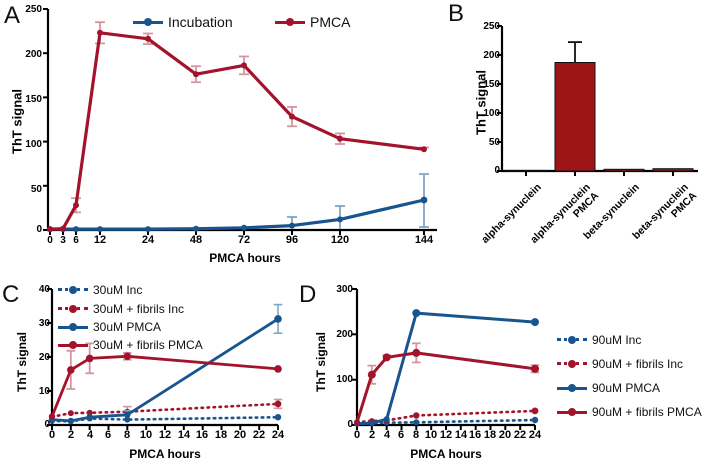 This screenshot has width=713, height=473. What do you see at coordinates (372, 435) in the screenshot?
I see `panel-d-xtick: 2` at bounding box center [372, 435].